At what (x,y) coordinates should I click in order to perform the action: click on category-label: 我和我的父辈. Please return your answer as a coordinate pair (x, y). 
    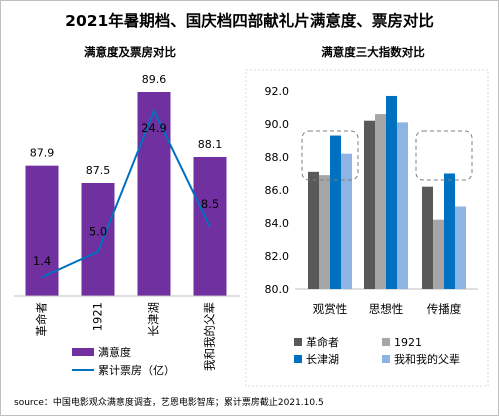
    Looking at the image, I should click on (210, 336).